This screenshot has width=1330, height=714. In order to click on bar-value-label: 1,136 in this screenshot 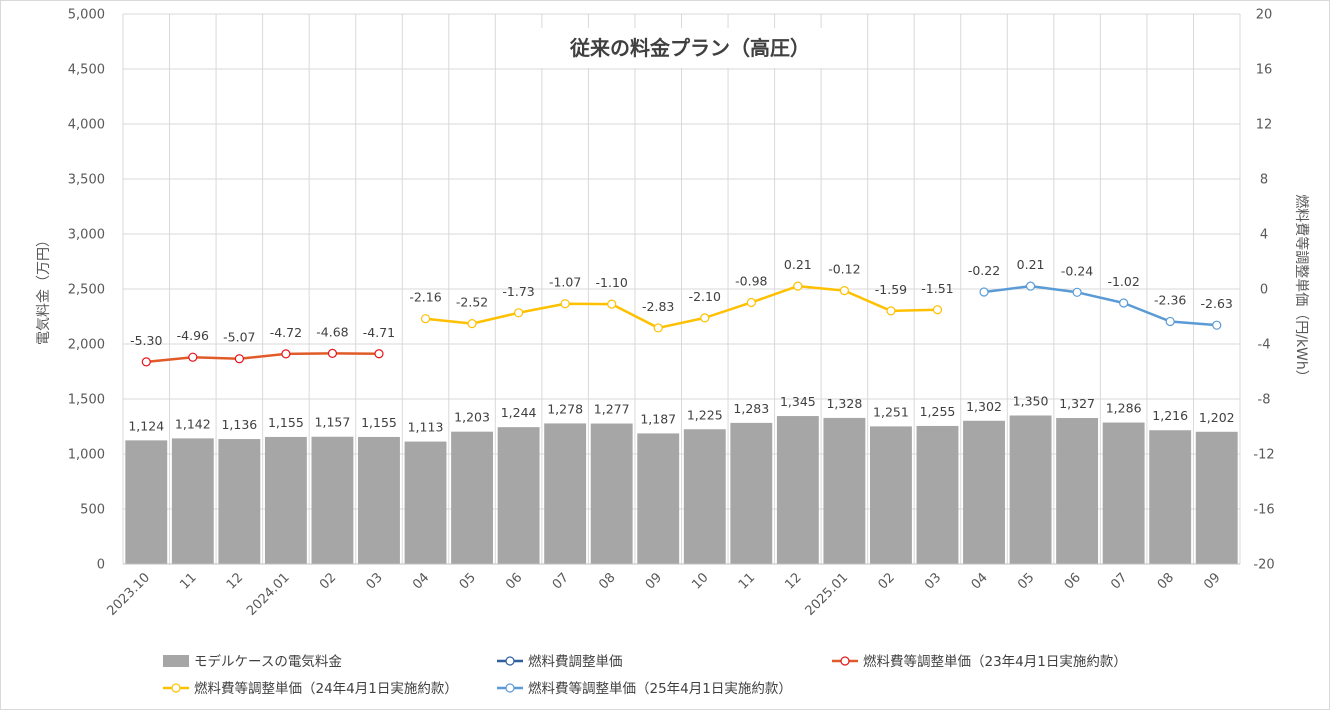, I will do `click(239, 424)`.